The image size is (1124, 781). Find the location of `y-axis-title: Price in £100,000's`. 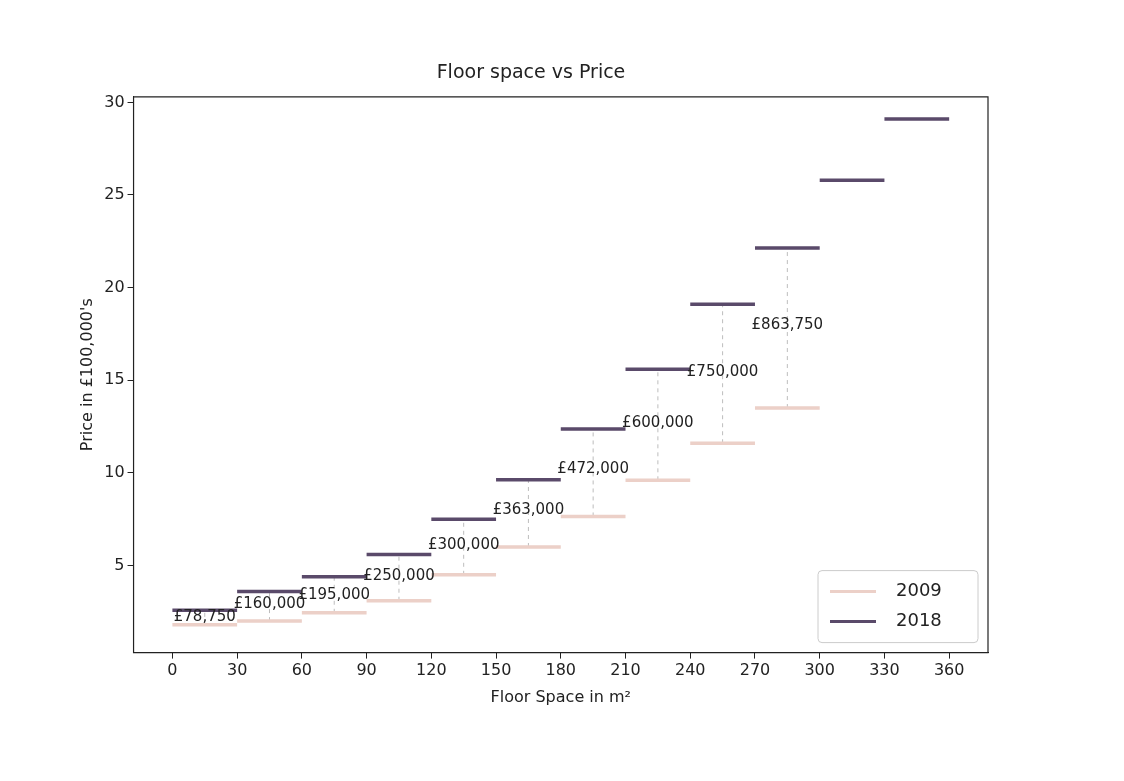

y-axis-title: Price in £100,000's is located at coordinates (86, 375).